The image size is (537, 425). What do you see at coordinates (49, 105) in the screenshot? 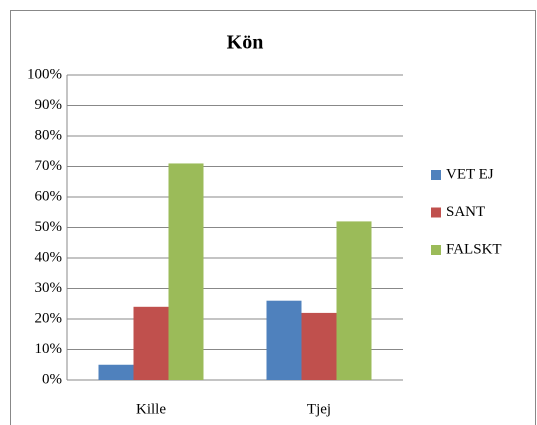
I see `y-tick-label: 90%` at bounding box center [49, 105].